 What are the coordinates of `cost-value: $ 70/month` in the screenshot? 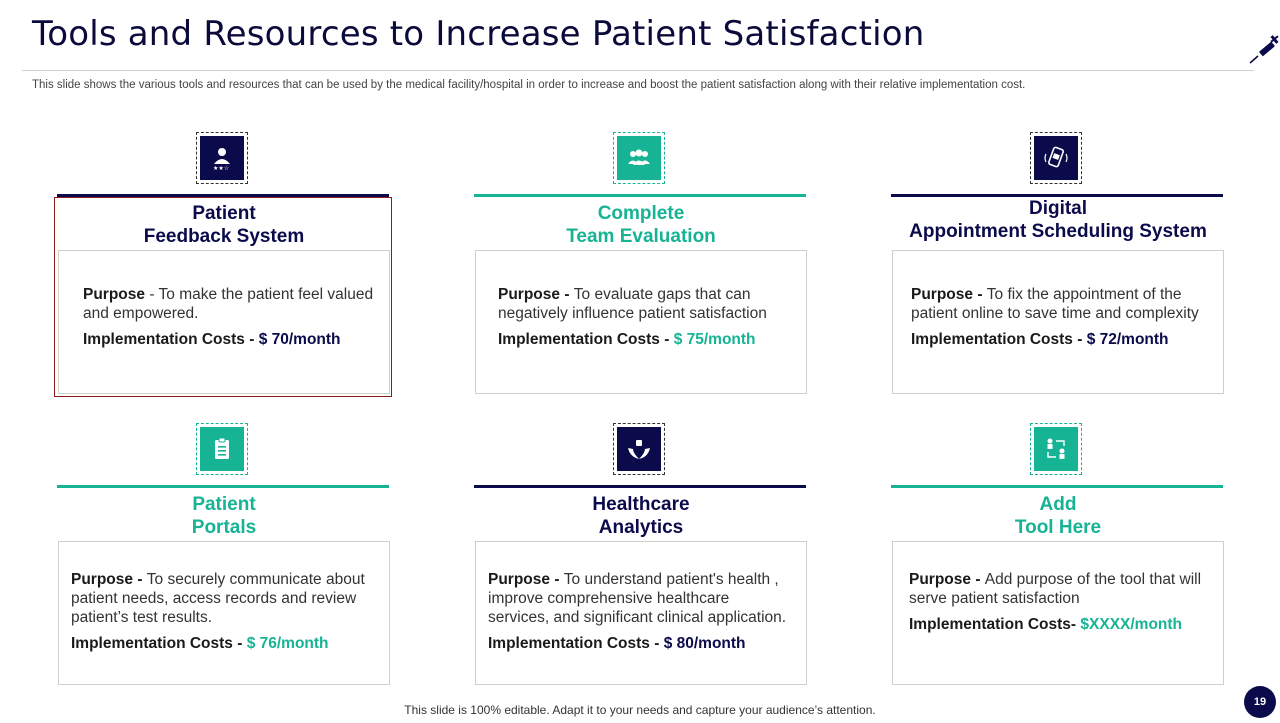 It's located at (299, 339).